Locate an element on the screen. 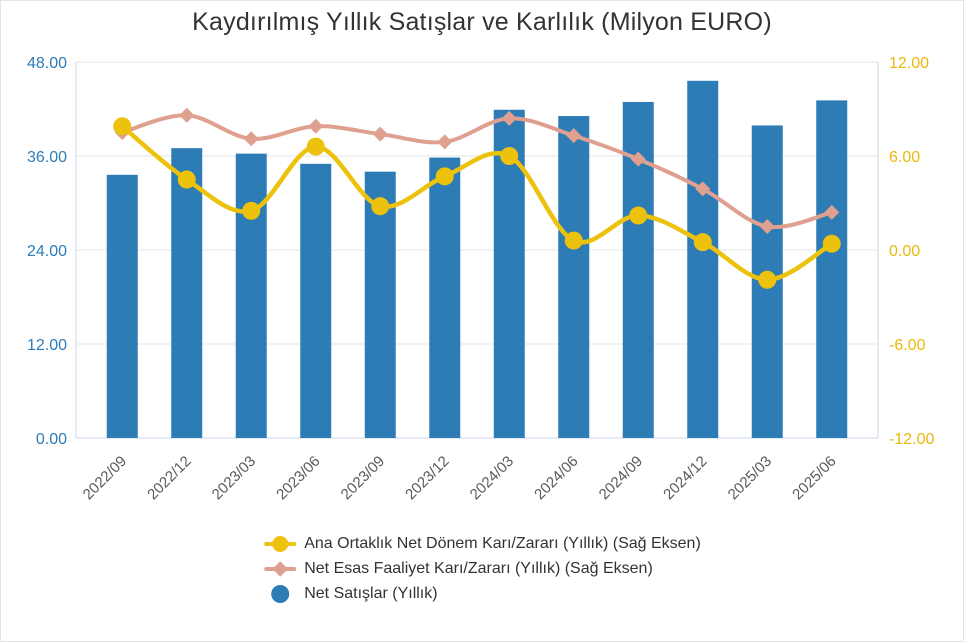 The width and height of the screenshot is (964, 642). x-axis-label: 2024/12 is located at coordinates (685, 478).